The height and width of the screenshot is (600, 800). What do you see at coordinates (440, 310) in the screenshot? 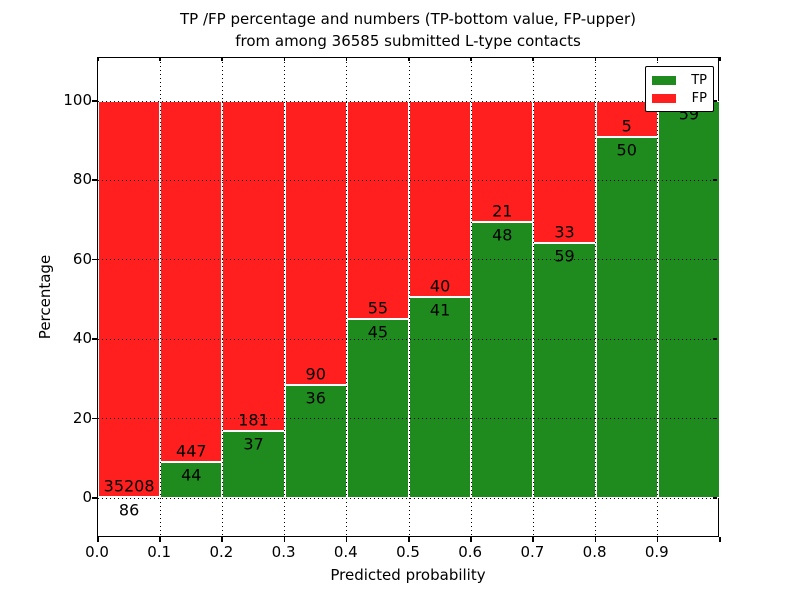
I see `bar-label-tp-5: 41` at bounding box center [440, 310].